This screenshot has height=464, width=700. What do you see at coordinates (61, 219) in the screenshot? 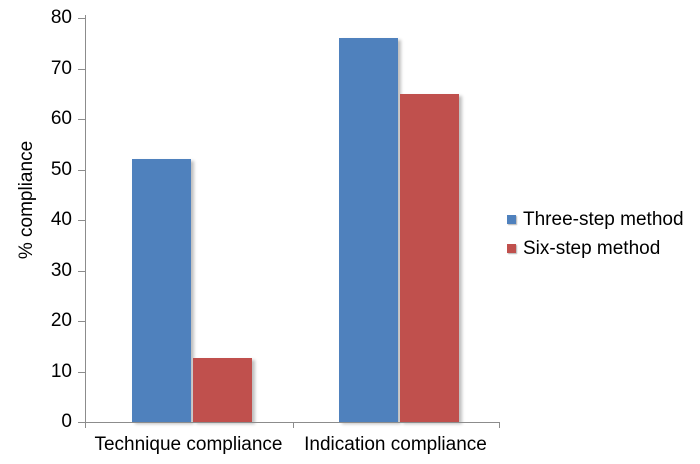
I see `y-tick-label: 40` at bounding box center [61, 219].